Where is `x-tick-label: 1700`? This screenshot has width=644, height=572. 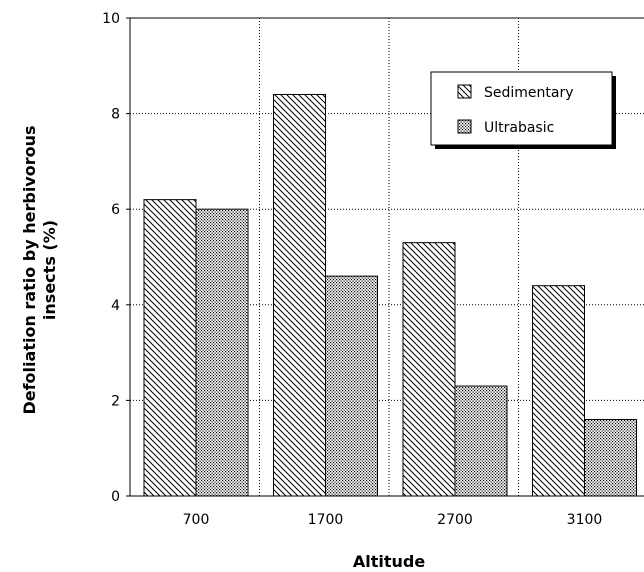
x-tick-label: 1700 is located at coordinates (326, 520).